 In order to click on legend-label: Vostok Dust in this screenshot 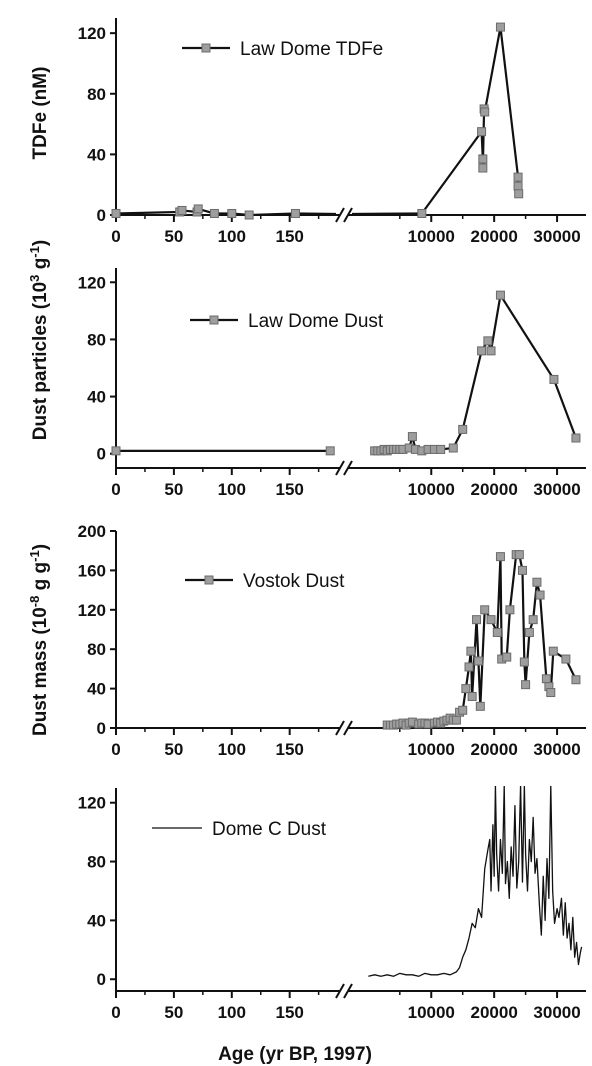, I will do `click(294, 581)`.